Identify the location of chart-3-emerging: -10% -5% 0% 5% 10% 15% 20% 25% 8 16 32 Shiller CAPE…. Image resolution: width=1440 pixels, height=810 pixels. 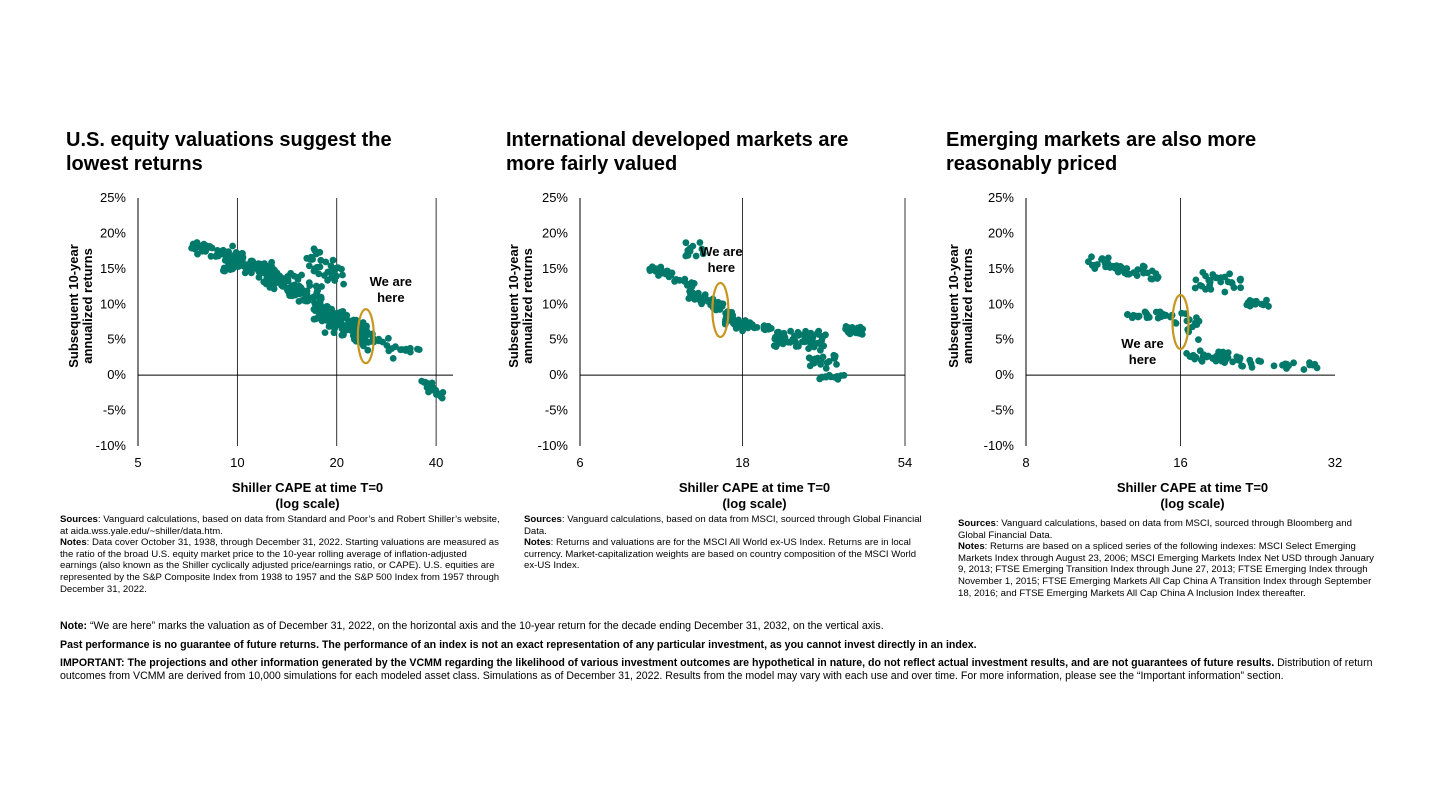
(1144, 350).